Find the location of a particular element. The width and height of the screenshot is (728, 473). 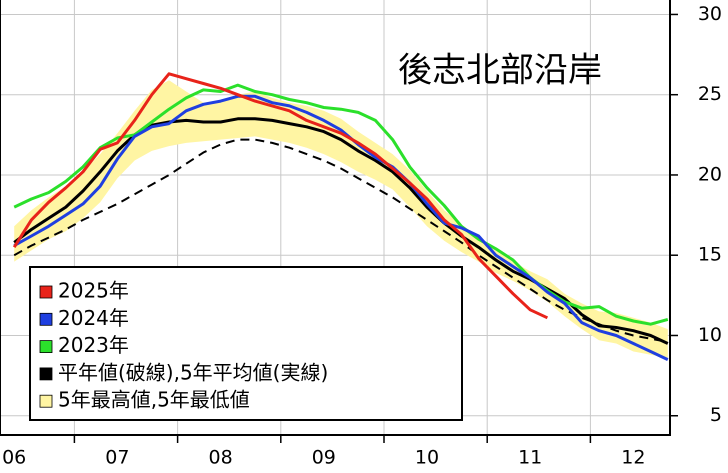

x-tick-label: 10 is located at coordinates (427, 458).